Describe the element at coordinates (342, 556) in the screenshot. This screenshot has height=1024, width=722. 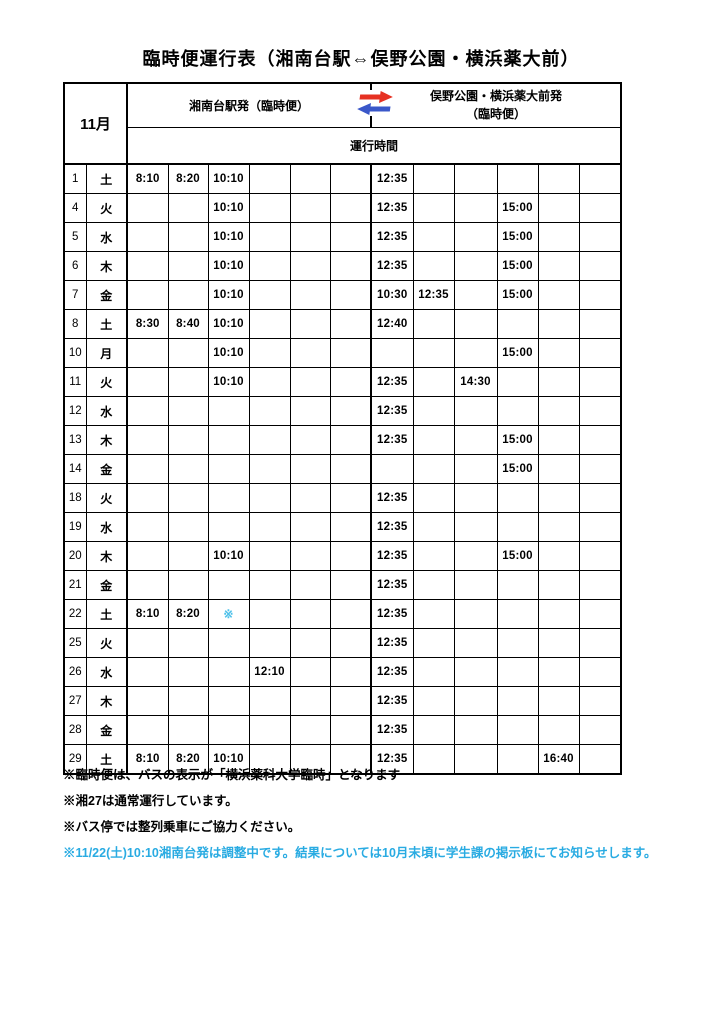
I see `table-row: 20 木 10:10 12:35 15:00` at that location.